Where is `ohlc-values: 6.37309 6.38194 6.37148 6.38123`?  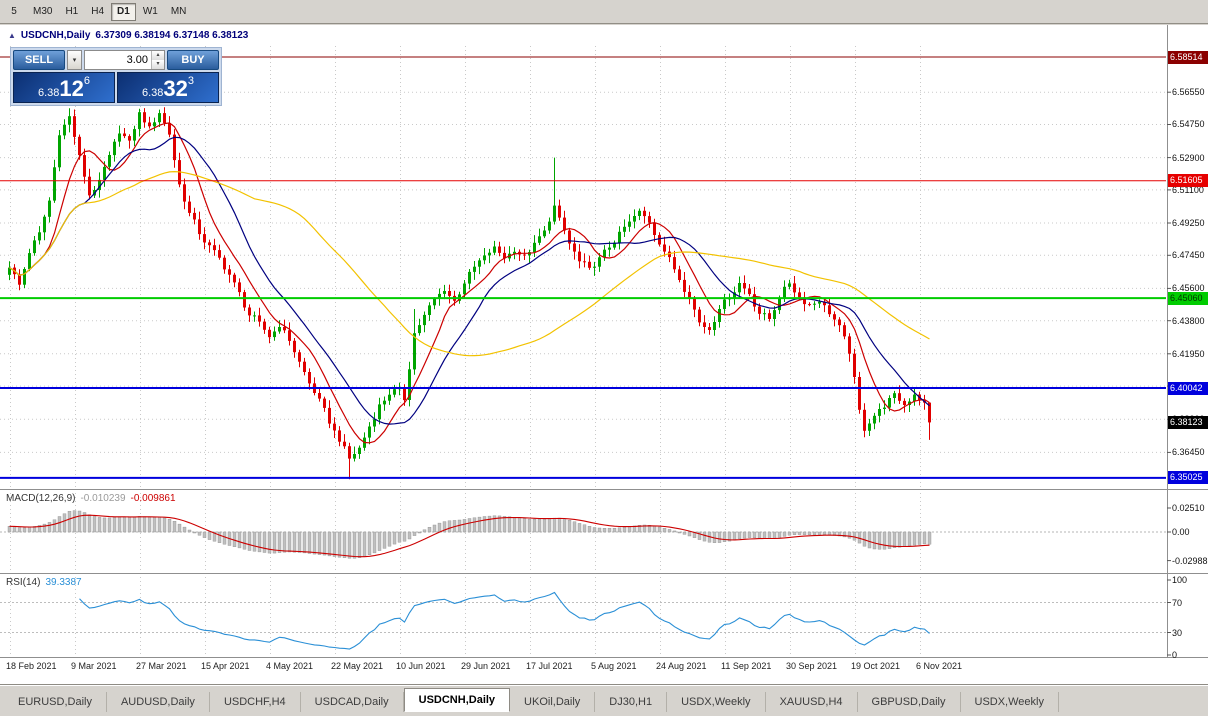 ohlc-values: 6.37309 6.38194 6.37148 6.38123 is located at coordinates (172, 35).